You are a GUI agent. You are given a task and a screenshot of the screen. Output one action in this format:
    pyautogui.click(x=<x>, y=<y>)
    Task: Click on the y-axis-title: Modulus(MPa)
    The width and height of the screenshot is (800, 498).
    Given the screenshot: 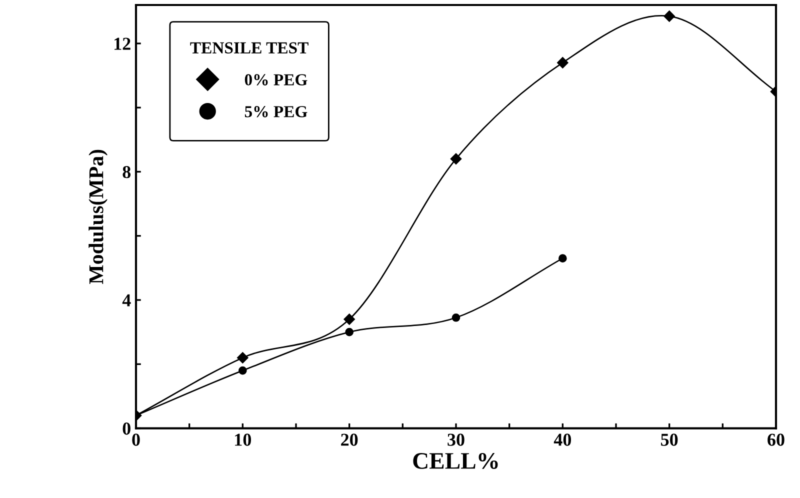 What is the action you would take?
    pyautogui.click(x=98, y=217)
    